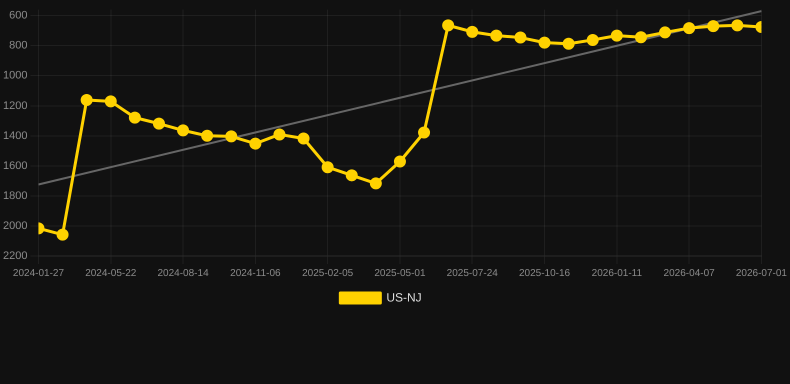 The image size is (790, 384). I want to click on x-tick-label: 2026-07-01, so click(762, 273).